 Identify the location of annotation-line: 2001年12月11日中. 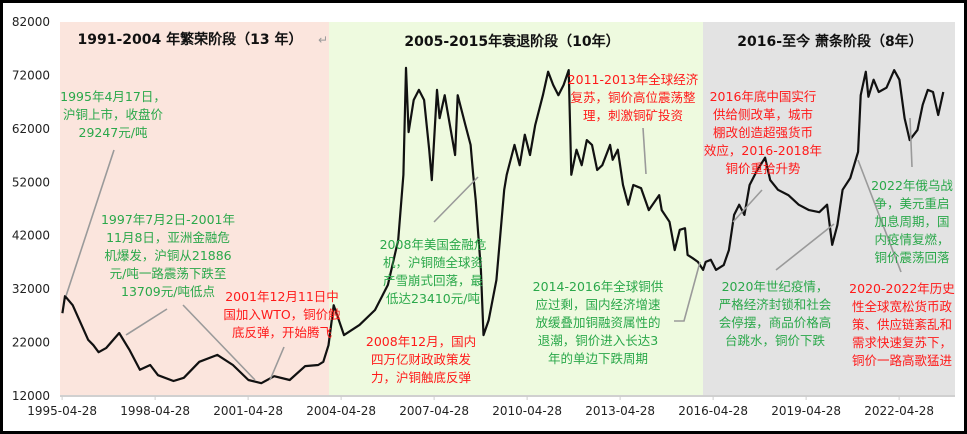
(282, 296).